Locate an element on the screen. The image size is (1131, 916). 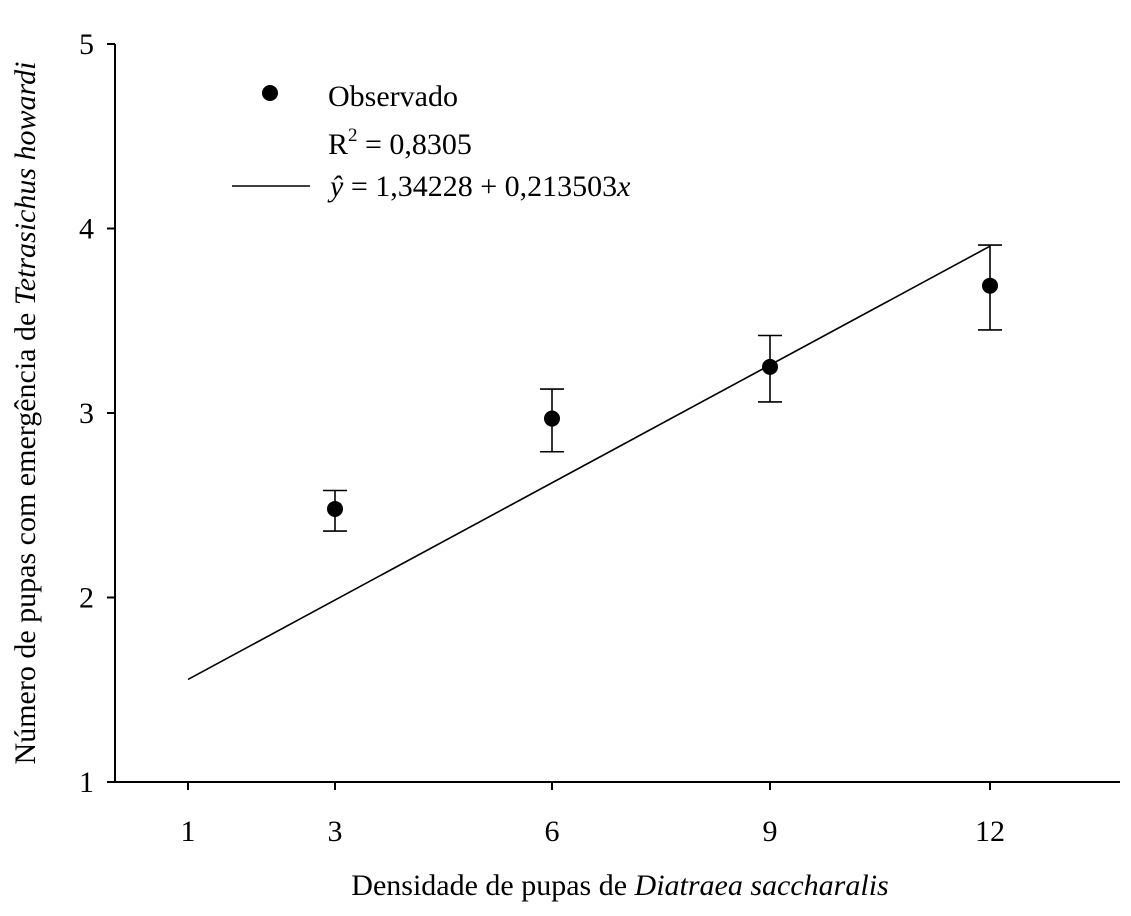
legend-observed-marker is located at coordinates (270, 93).